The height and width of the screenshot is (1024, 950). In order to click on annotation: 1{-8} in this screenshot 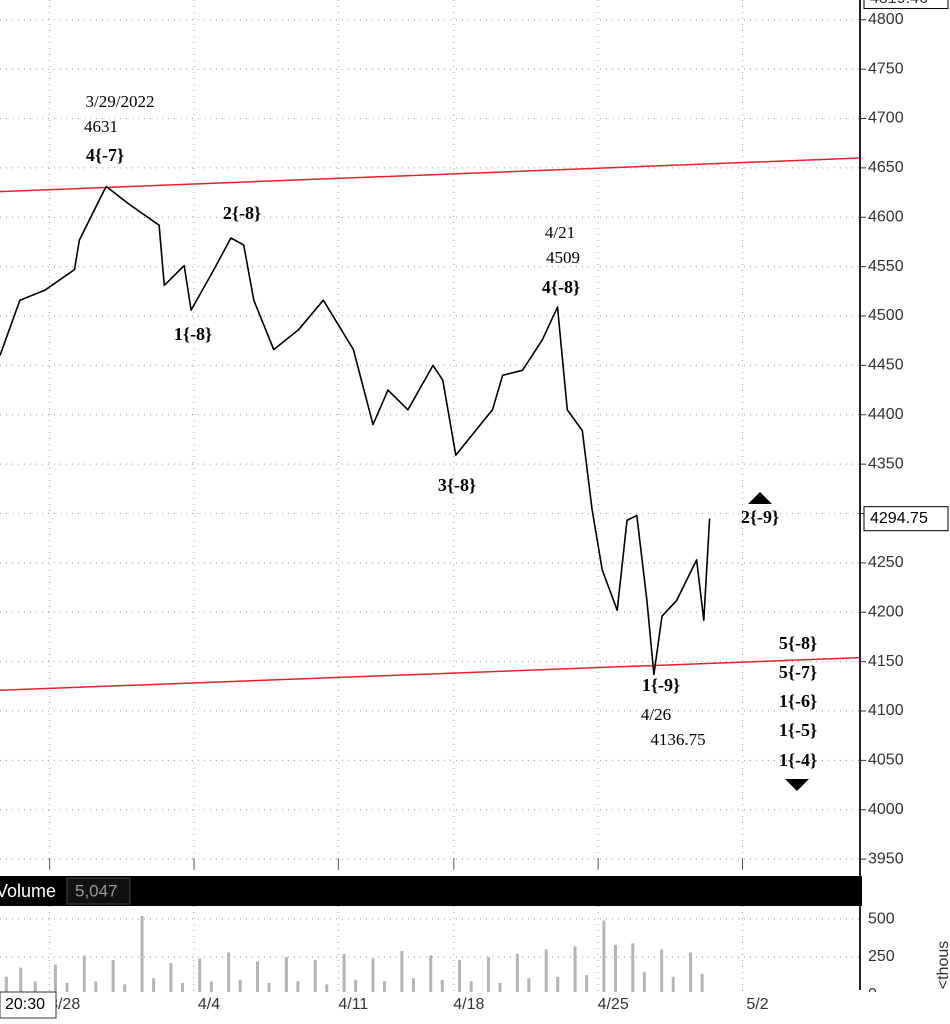, I will do `click(193, 334)`.